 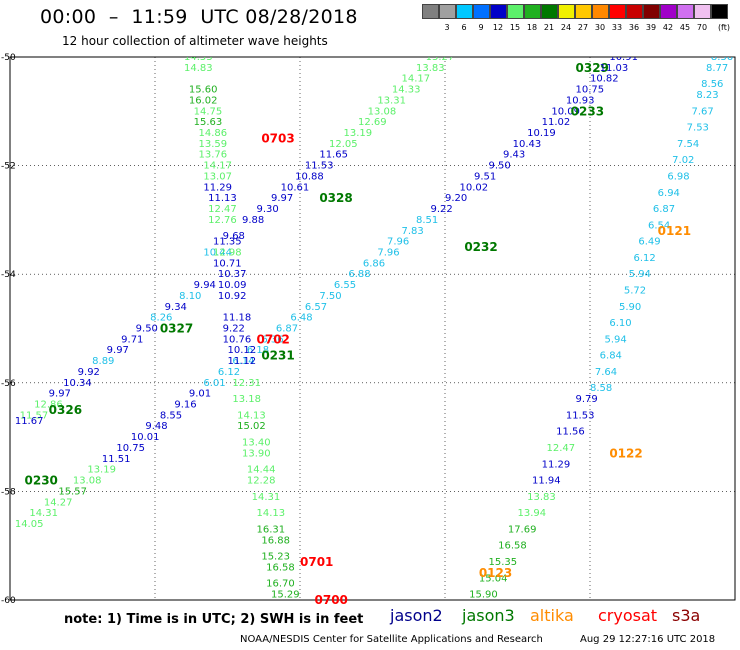 What do you see at coordinates (620, 323) in the screenshot?
I see `swh-value: 6.10` at bounding box center [620, 323].